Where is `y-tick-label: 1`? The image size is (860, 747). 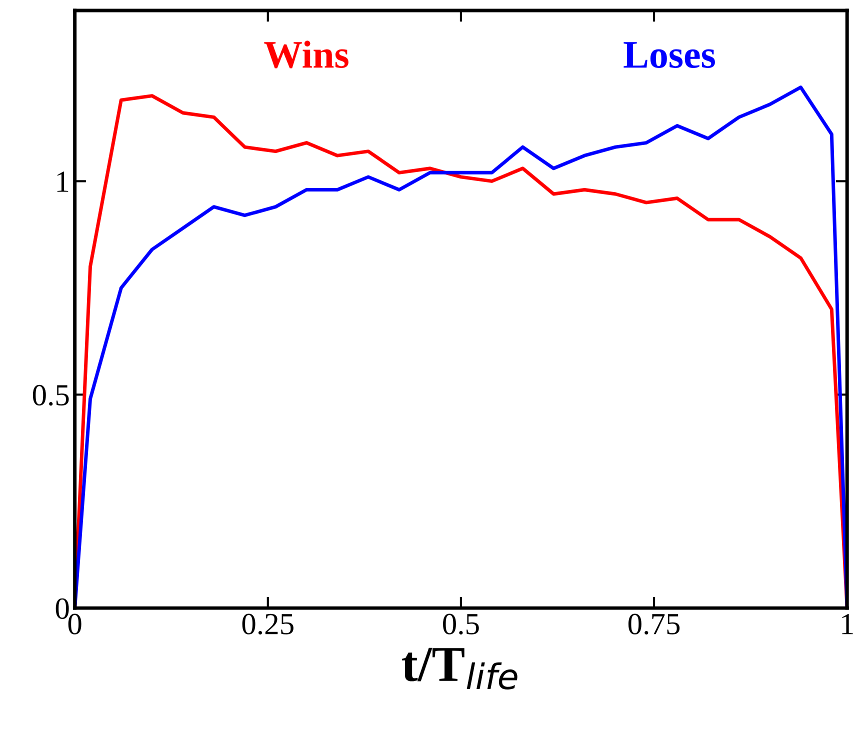
y-tick-label: 1 is located at coordinates (62, 182).